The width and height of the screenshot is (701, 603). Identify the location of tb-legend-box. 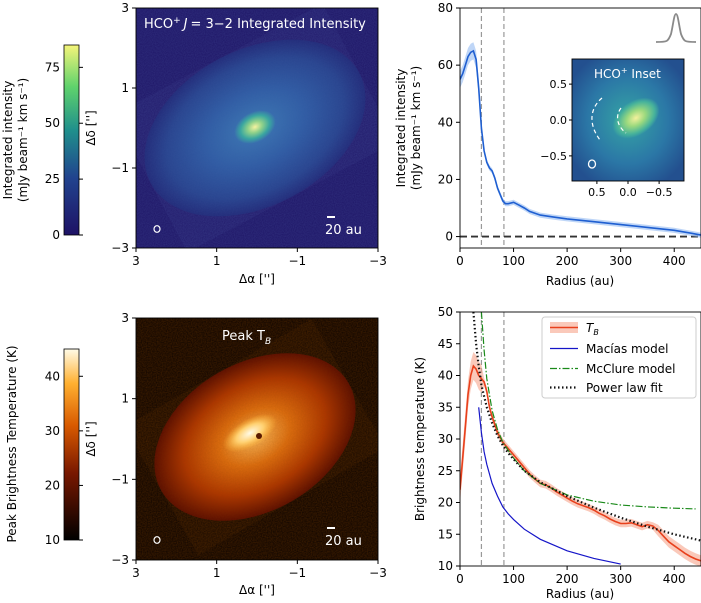
(619, 357).